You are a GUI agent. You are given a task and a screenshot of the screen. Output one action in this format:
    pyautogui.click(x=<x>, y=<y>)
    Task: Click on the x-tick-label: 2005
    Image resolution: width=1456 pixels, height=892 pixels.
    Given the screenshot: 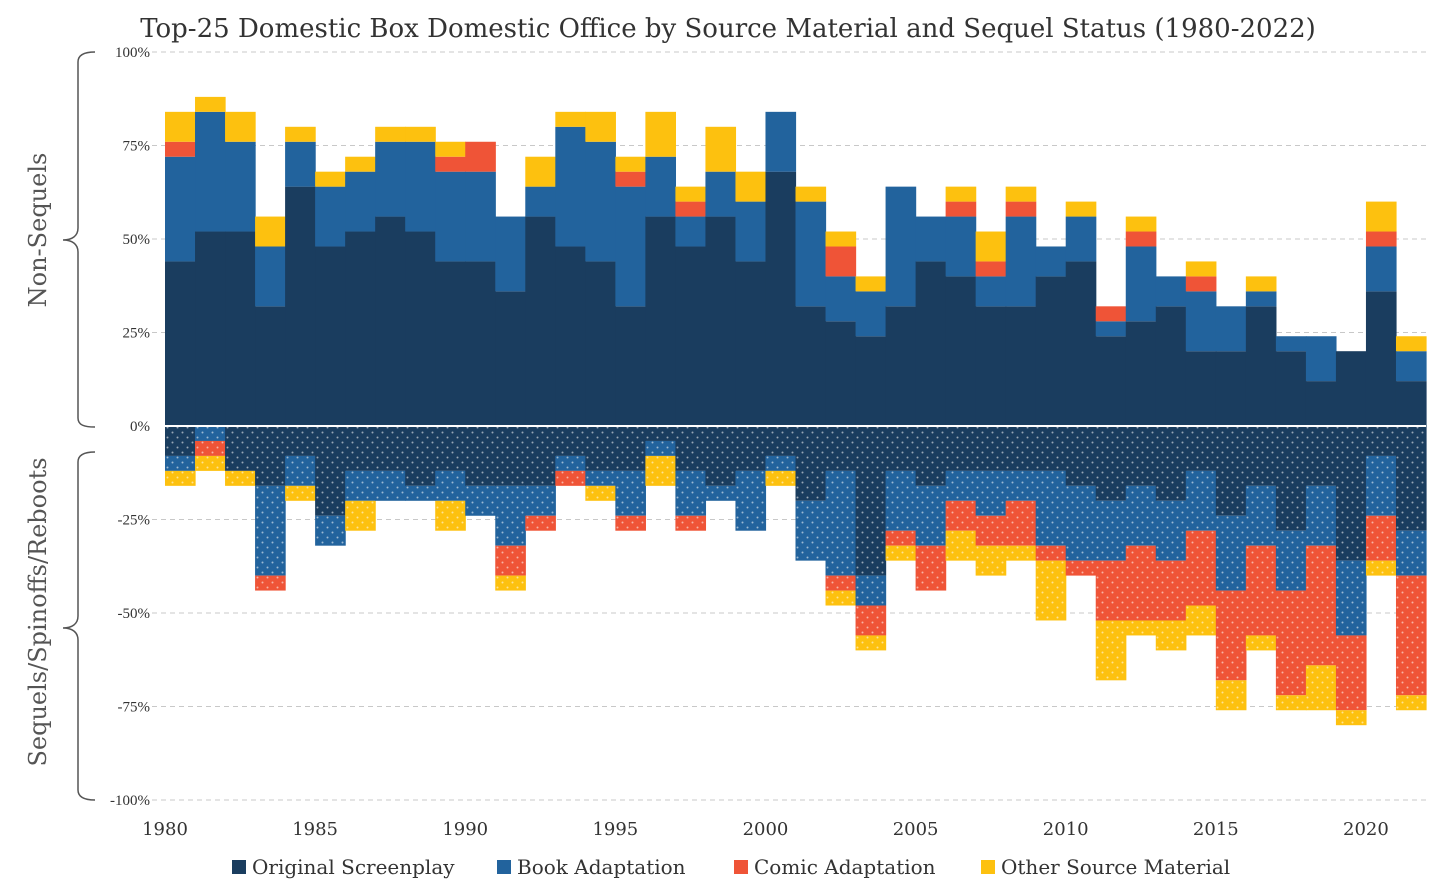 What is the action you would take?
    pyautogui.click(x=916, y=829)
    